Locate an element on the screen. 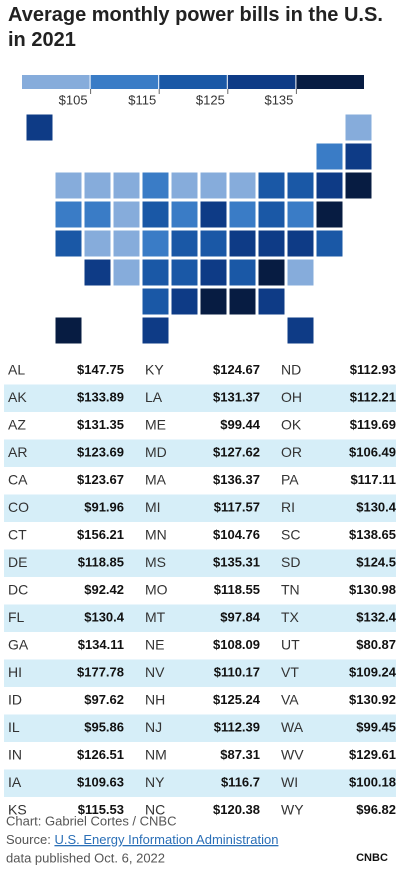 The height and width of the screenshot is (870, 400). state-name: UT is located at coordinates (290, 644).